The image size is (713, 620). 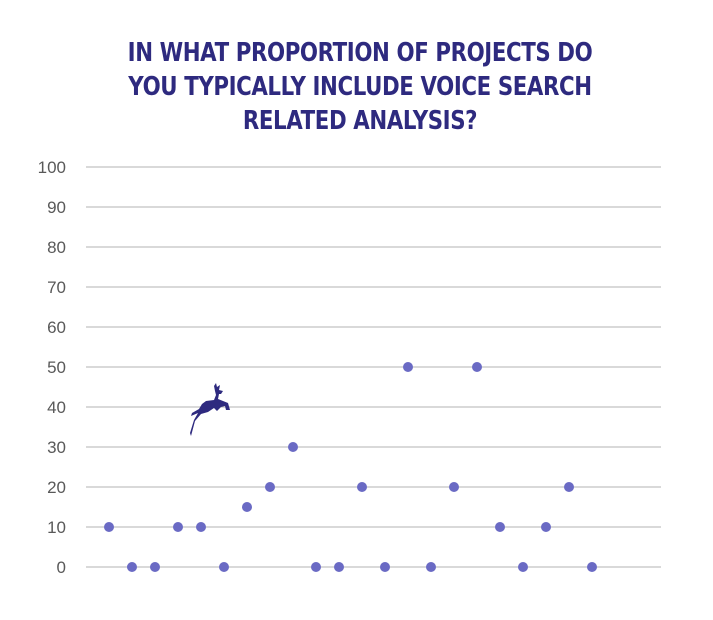 I want to click on y-tick-label: 60, so click(x=56, y=327).